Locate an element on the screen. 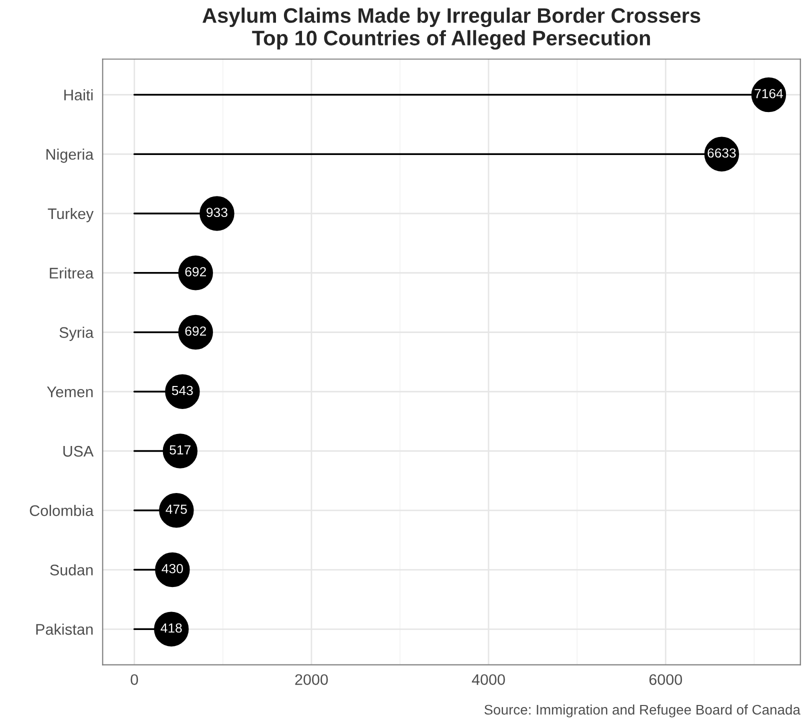  source-note: Source: Immigration and Refugee Board of Canada is located at coordinates (642, 711).